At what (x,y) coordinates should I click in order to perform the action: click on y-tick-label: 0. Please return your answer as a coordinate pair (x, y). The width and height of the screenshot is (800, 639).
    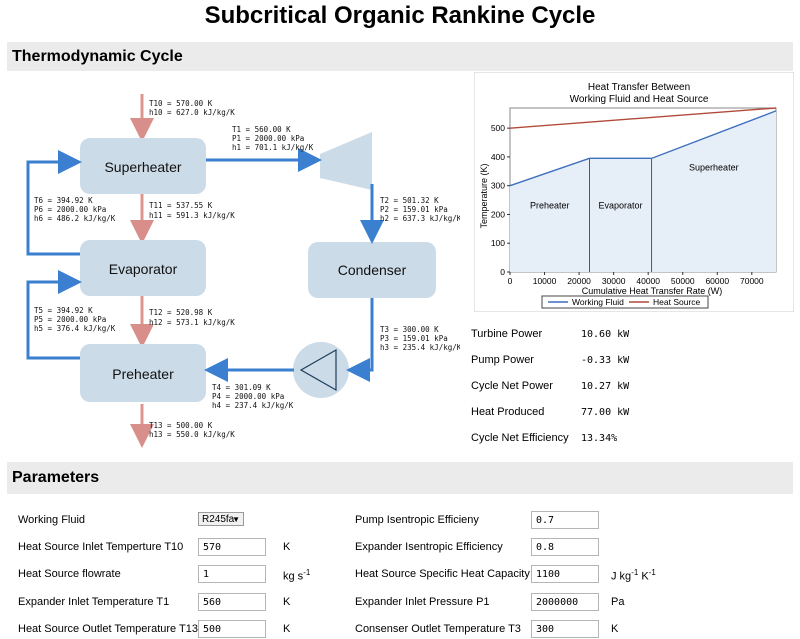
    Looking at the image, I should click on (502, 272).